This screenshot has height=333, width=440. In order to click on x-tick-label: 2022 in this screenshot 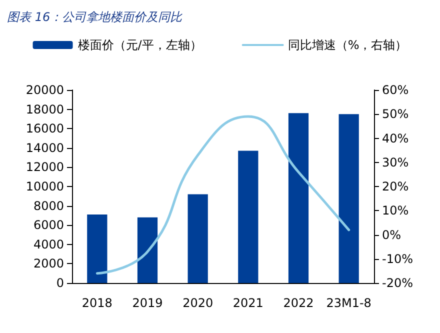, I will do `click(298, 303)`.